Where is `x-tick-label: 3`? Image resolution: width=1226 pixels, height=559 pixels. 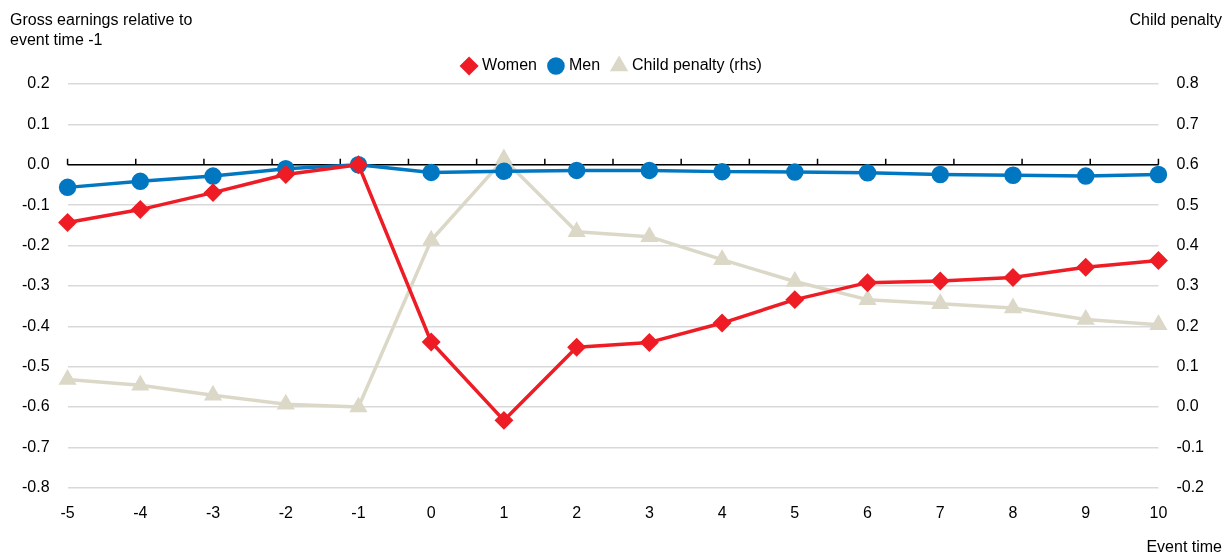 x-tick-label: 3 is located at coordinates (649, 512).